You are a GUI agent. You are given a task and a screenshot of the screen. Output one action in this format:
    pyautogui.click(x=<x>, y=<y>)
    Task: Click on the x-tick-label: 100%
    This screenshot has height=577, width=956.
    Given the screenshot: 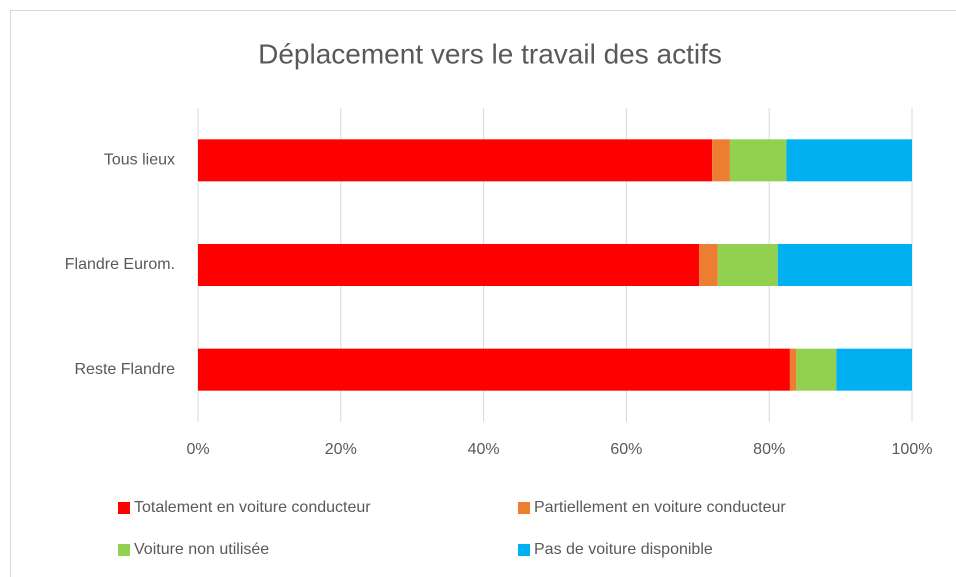 What is the action you would take?
    pyautogui.click(x=912, y=449)
    